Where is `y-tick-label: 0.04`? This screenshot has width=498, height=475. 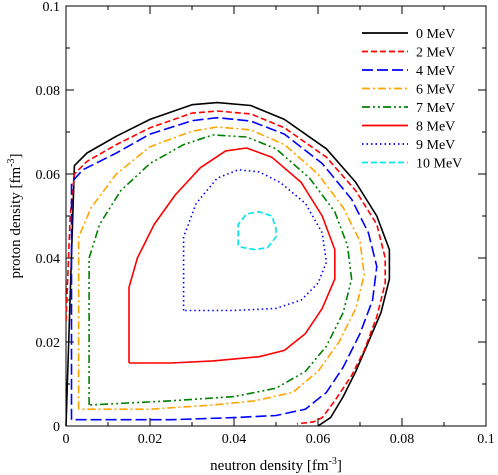 y-tick-label: 0.04 is located at coordinates (48, 259).